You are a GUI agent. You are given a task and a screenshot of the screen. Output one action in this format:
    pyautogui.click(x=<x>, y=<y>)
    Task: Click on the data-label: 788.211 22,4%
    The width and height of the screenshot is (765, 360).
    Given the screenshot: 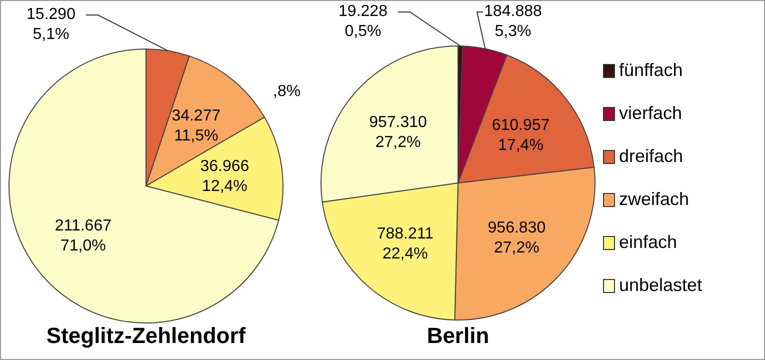 What is the action you would take?
    pyautogui.click(x=405, y=243)
    